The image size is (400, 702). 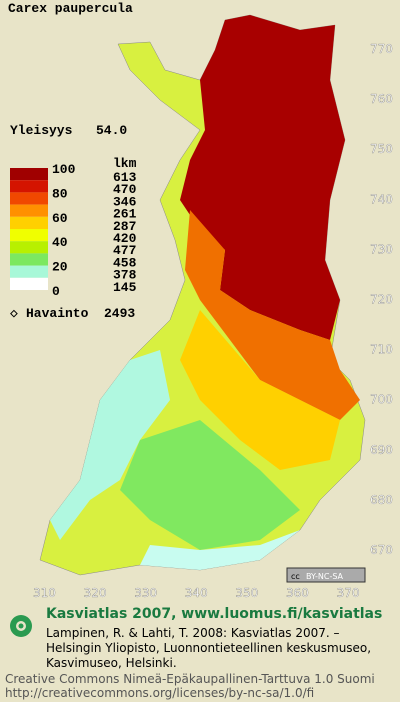 I want to click on license-badge-box, so click(x=326, y=575).